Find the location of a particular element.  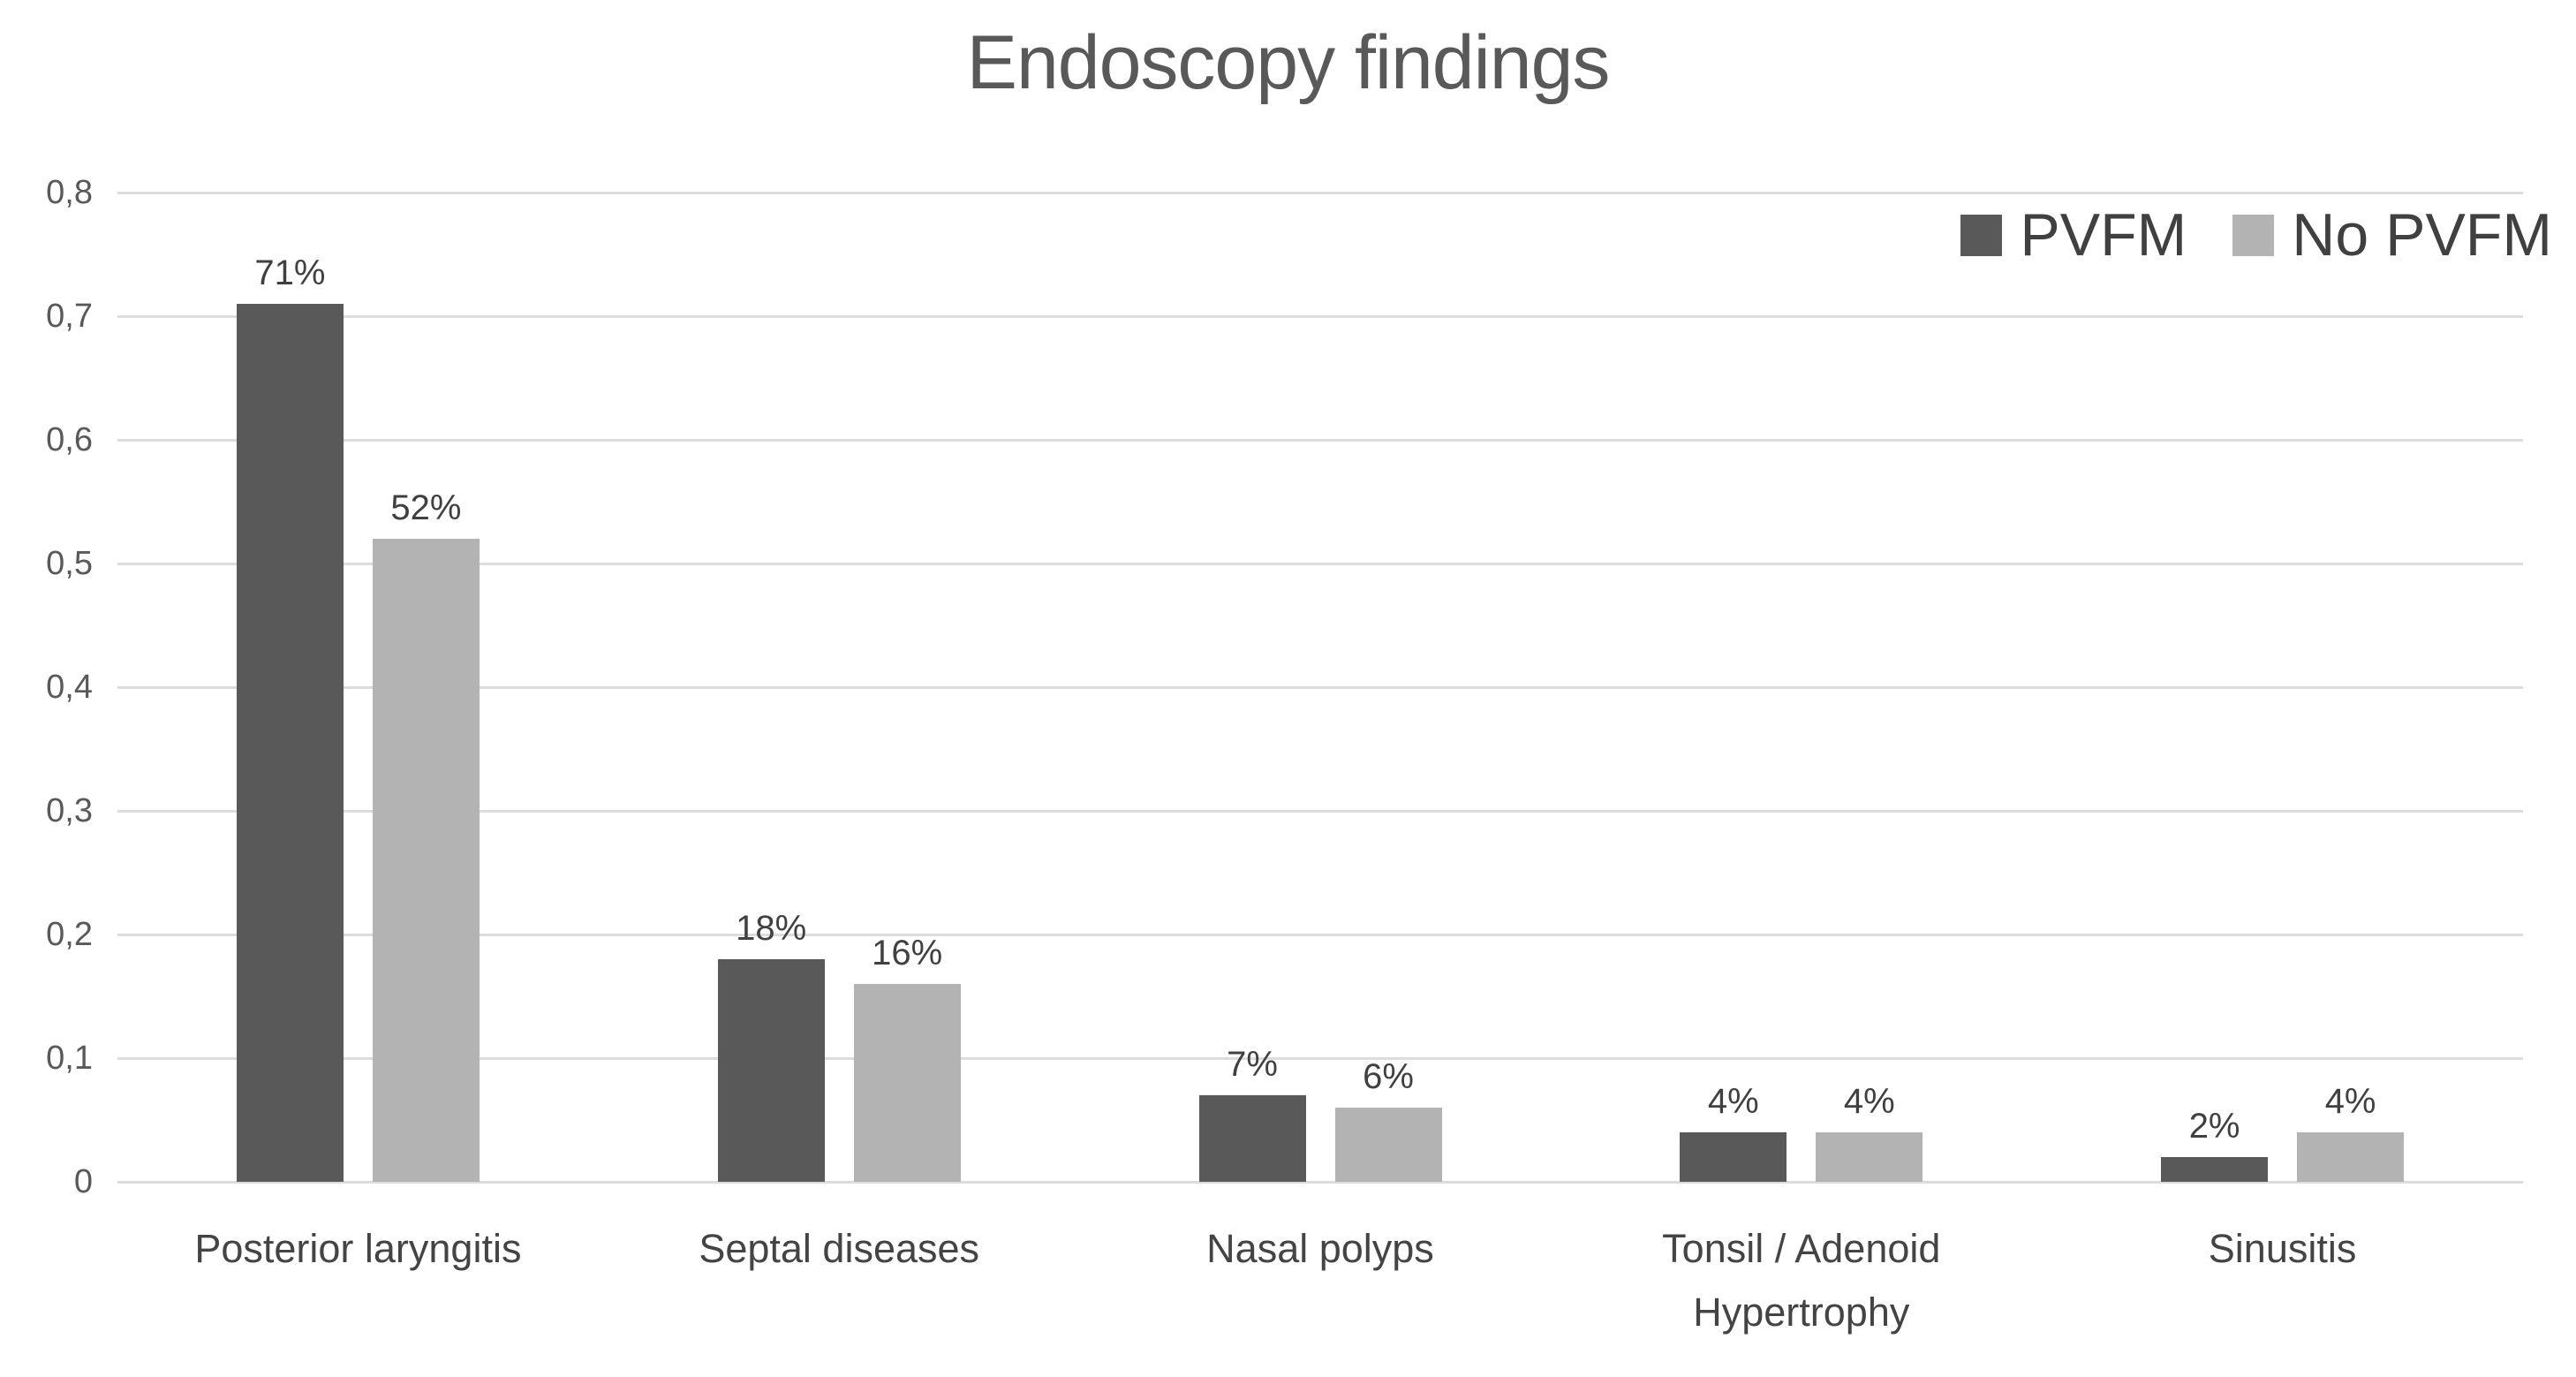

legend-item-no-pvfm: No PVFM is located at coordinates (2392, 235).